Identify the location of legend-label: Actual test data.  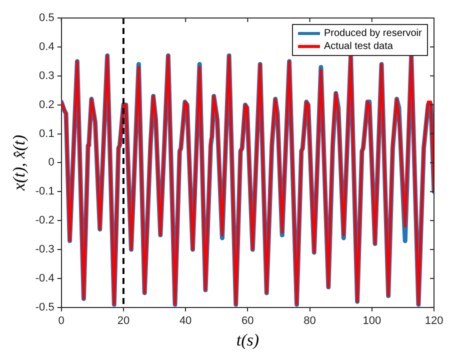
(358, 46).